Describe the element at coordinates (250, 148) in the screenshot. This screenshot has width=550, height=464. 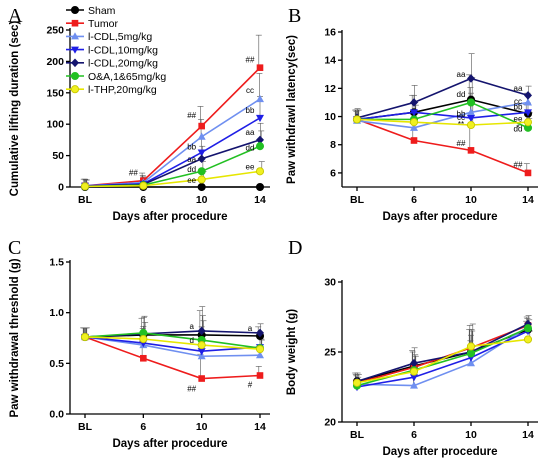
I see `significance-annotation: dd` at that location.